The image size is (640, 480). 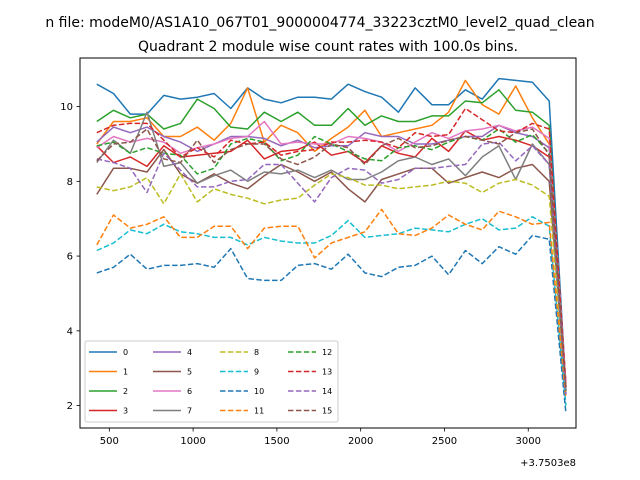 What do you see at coordinates (189, 391) in the screenshot?
I see `legend-label-6: 6` at bounding box center [189, 391].